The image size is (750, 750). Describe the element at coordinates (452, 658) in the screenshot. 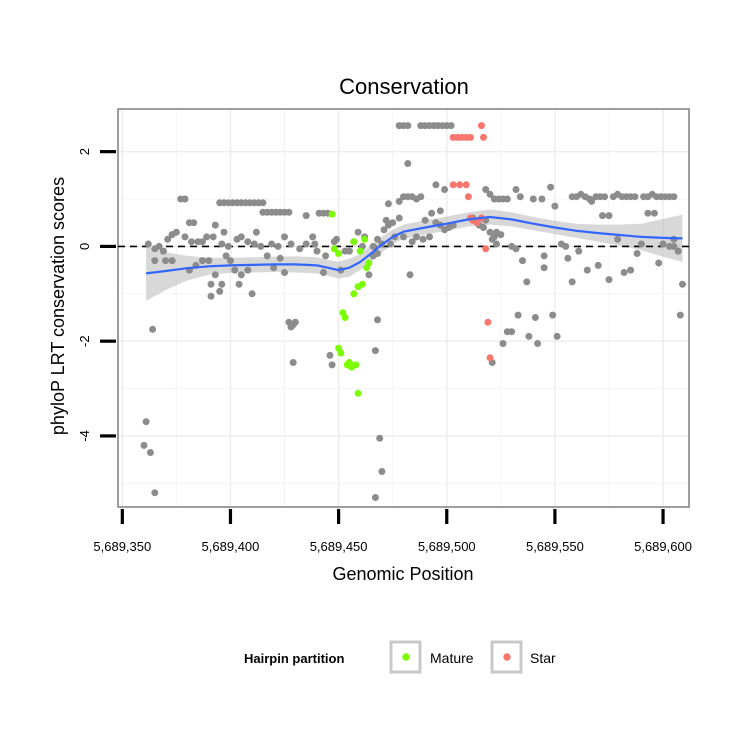

I see `legend-label-mature: Mature` at that location.